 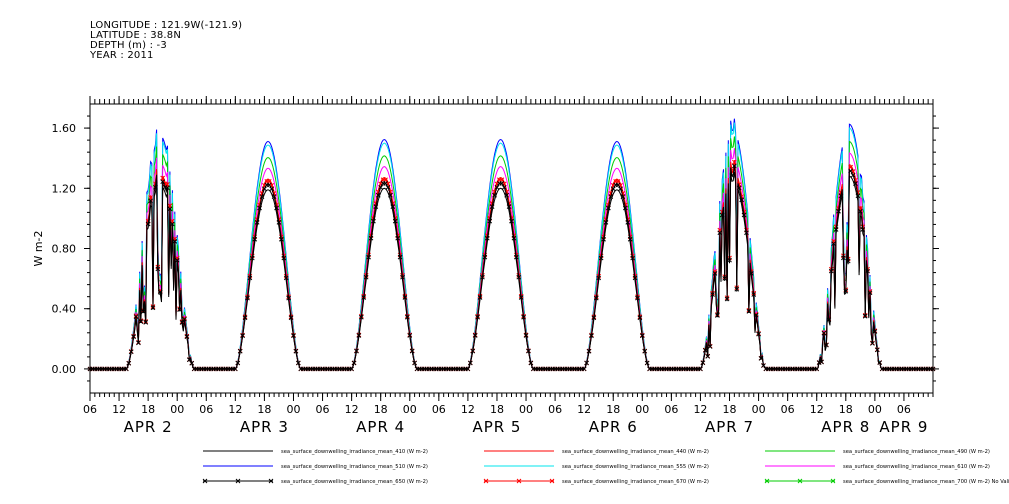 What do you see at coordinates (64, 249) in the screenshot?
I see `y-tick-label: 0.80` at bounding box center [64, 249].